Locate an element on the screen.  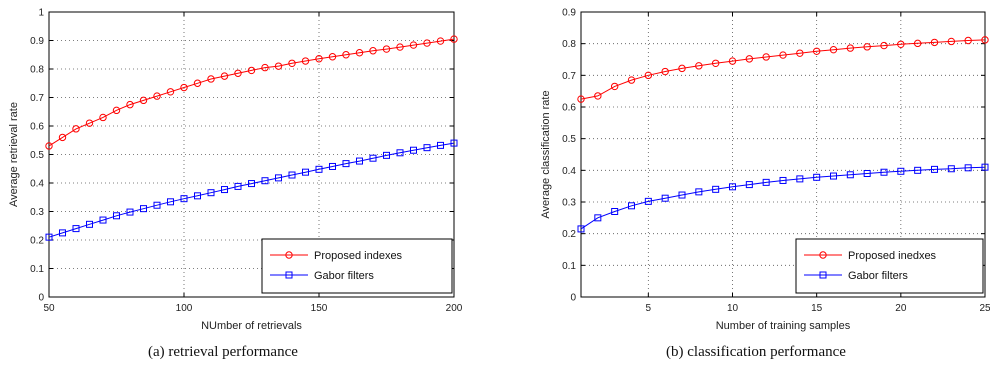
y-tick-label: 0.6 is located at coordinates (569, 108).